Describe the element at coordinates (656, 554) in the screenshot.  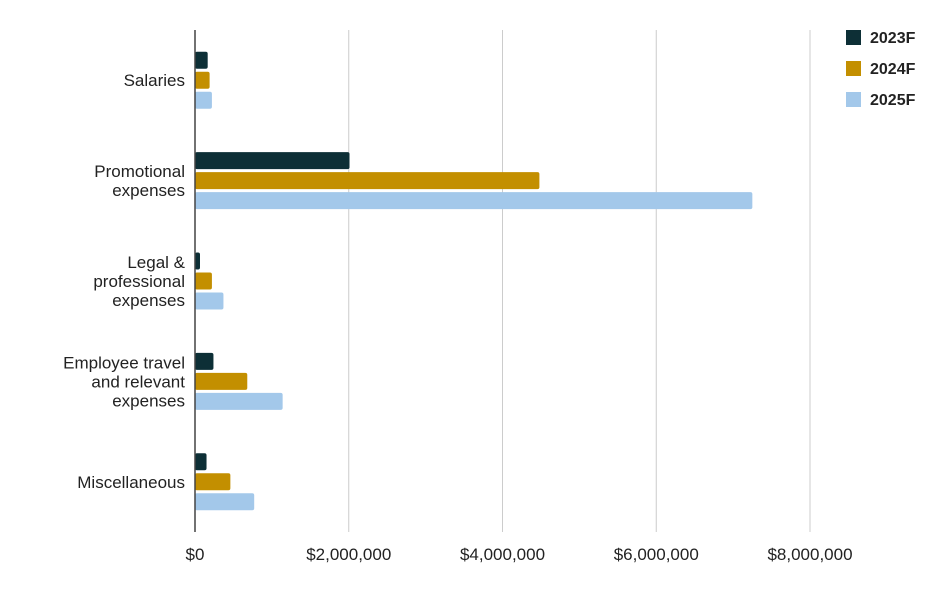
I see `x-tick-label: $6,000,000` at that location.